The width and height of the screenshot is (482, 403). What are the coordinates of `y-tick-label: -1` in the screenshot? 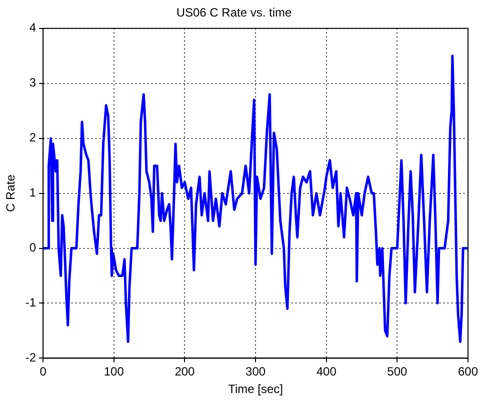 It's located at (30, 303).